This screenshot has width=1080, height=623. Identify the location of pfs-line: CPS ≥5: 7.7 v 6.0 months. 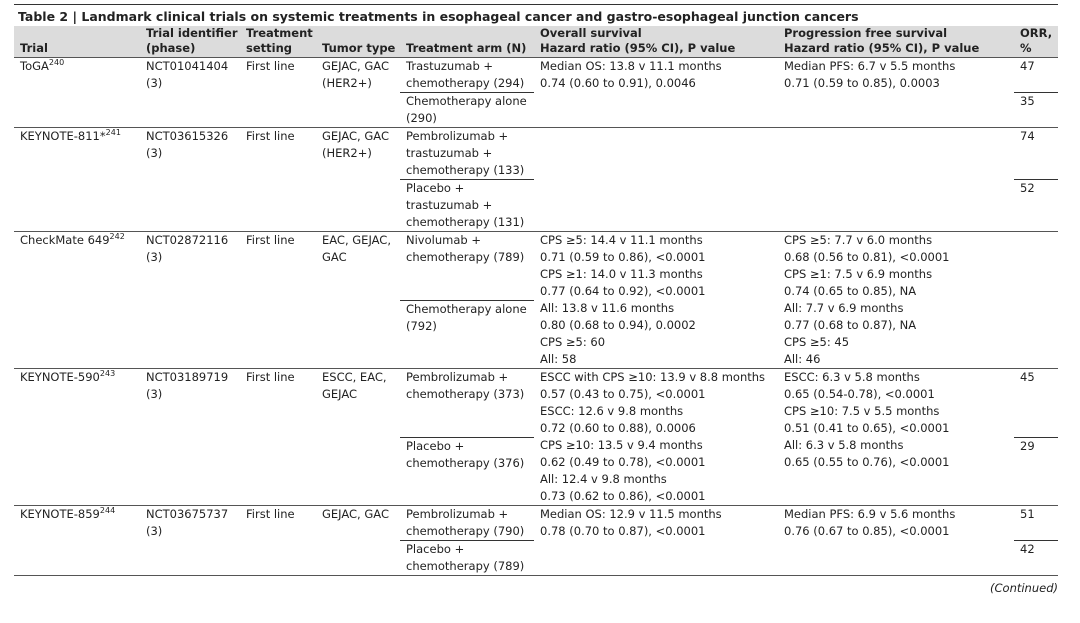
(858, 240).